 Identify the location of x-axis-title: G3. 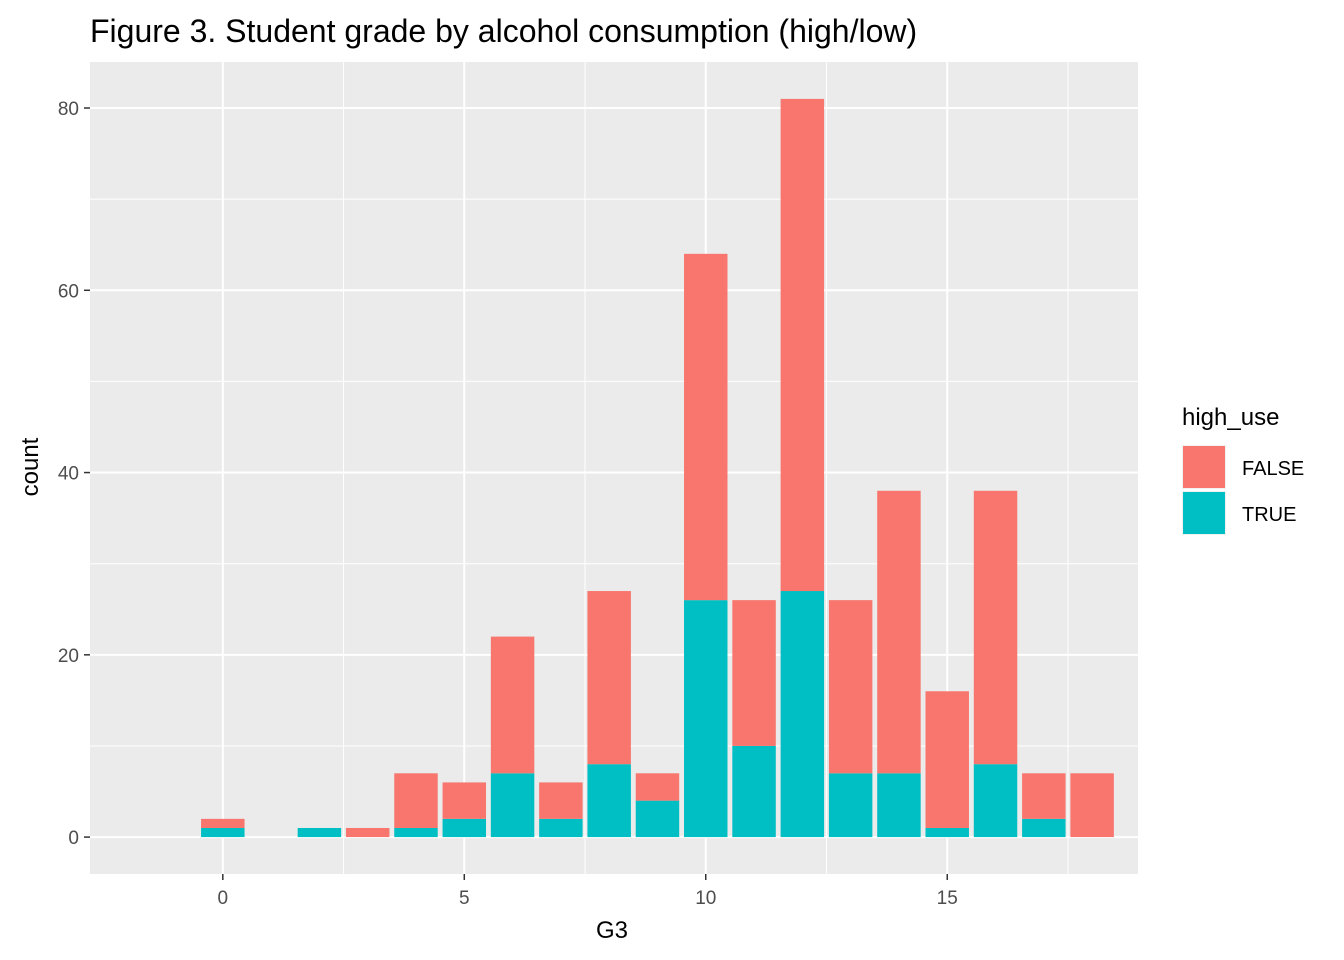
(612, 930).